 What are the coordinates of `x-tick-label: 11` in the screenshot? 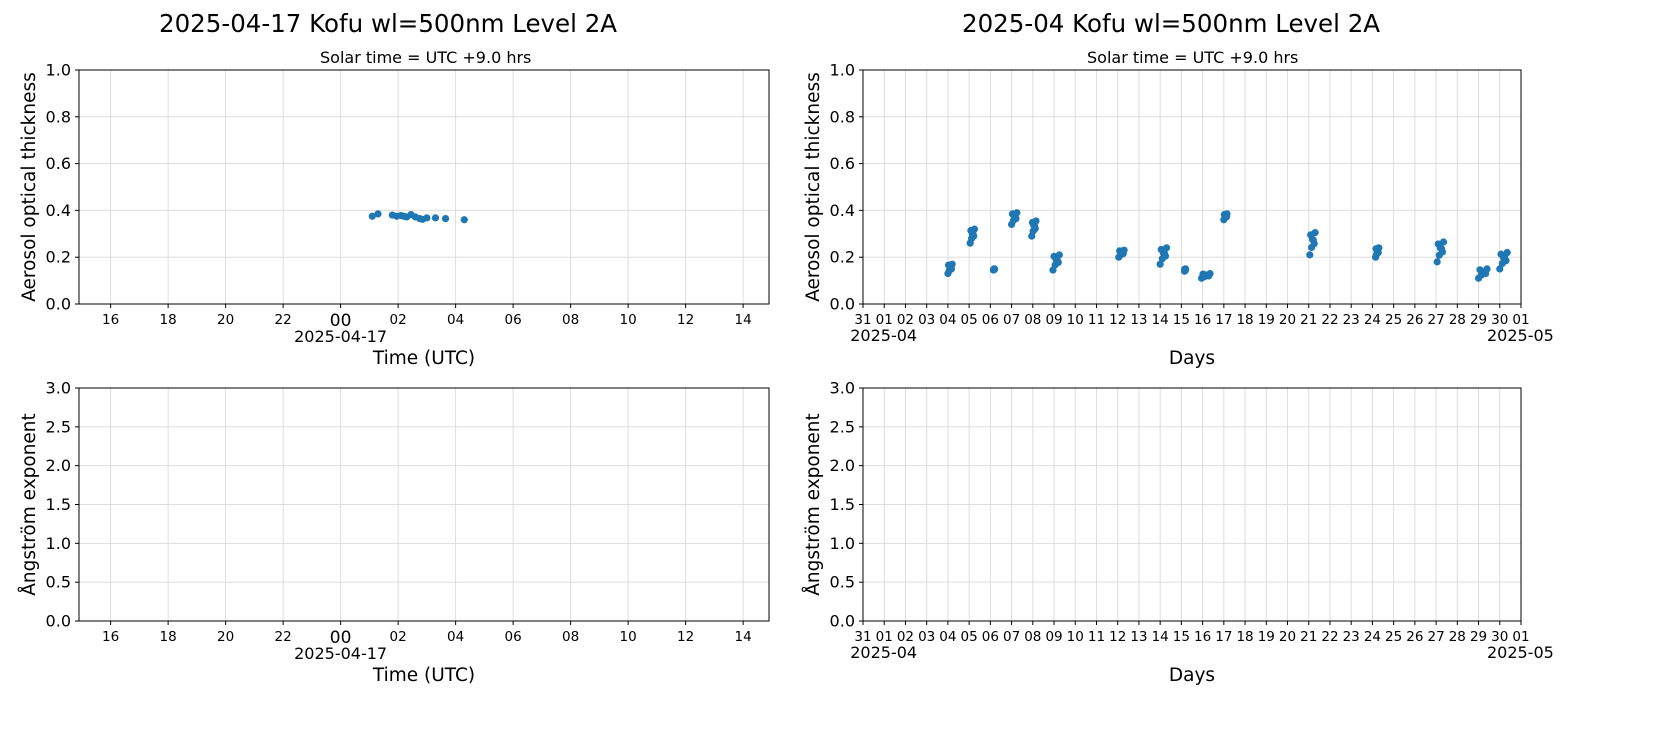 It's located at (1096, 637).